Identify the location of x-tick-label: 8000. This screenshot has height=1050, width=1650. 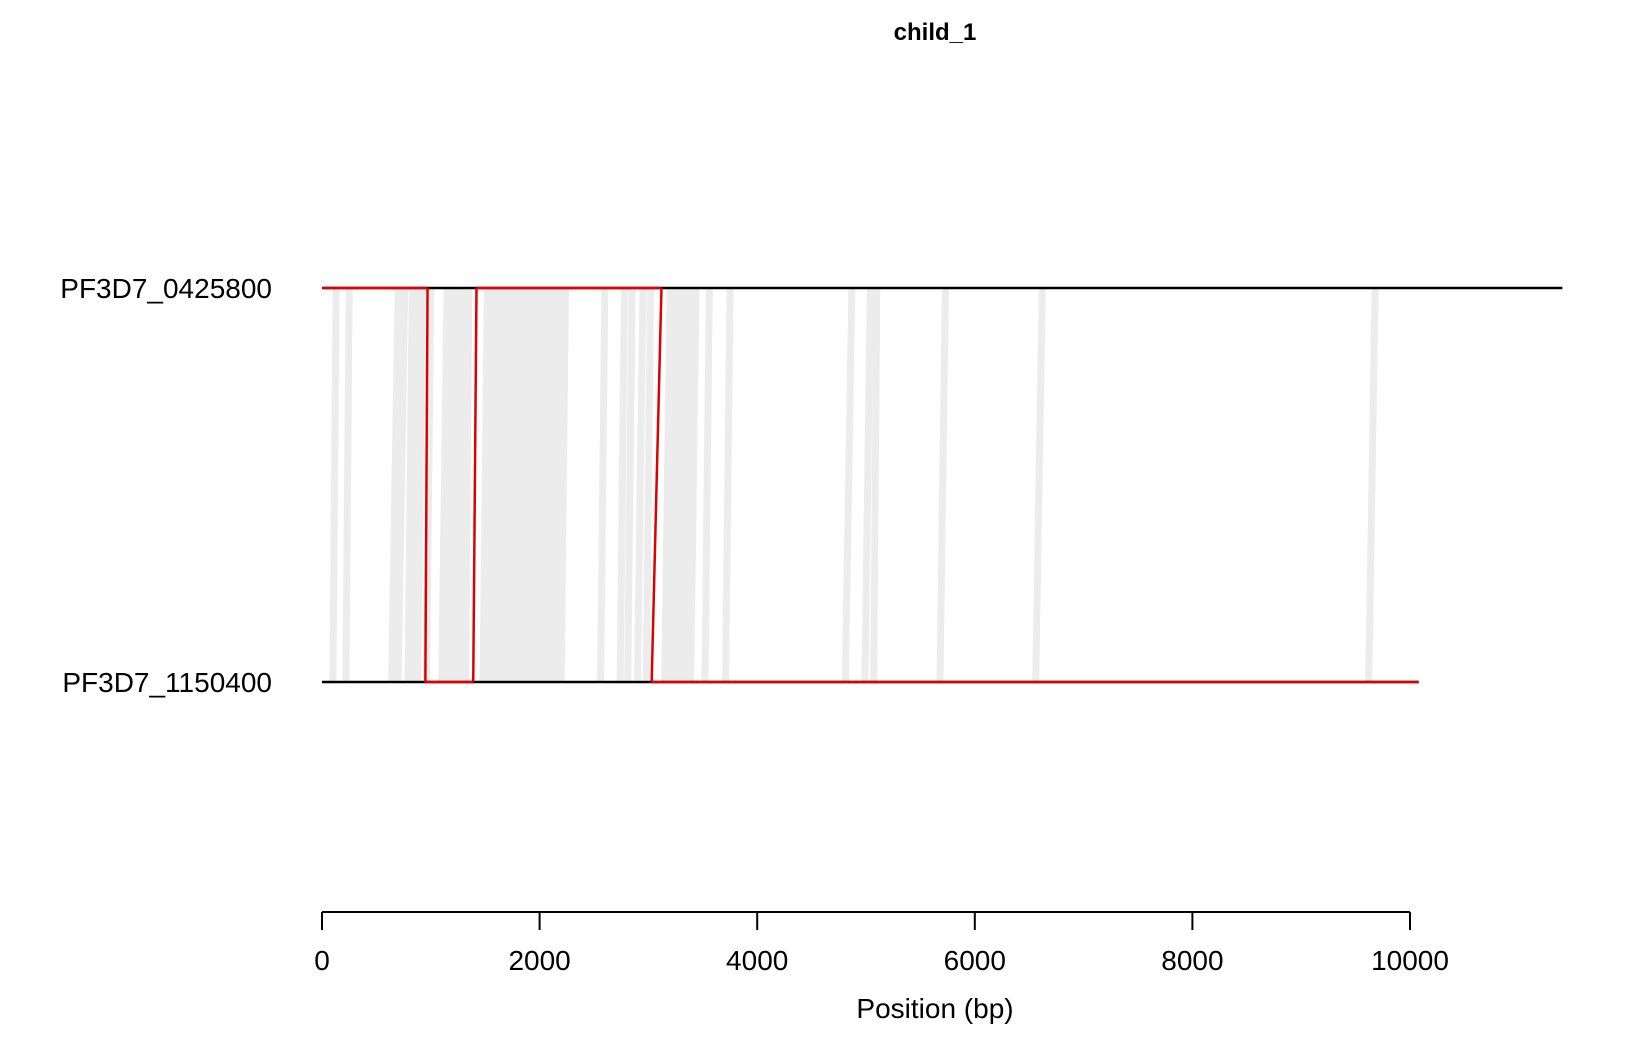
(1192, 960).